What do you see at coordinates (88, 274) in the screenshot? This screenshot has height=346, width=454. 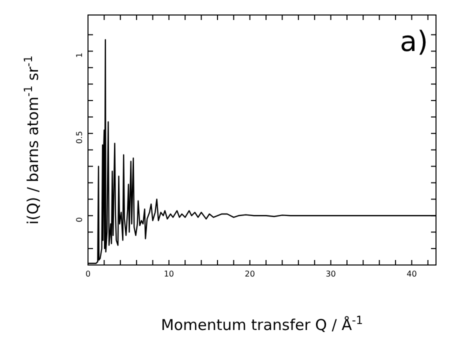 I see `x-tick-label: 0` at bounding box center [88, 274].